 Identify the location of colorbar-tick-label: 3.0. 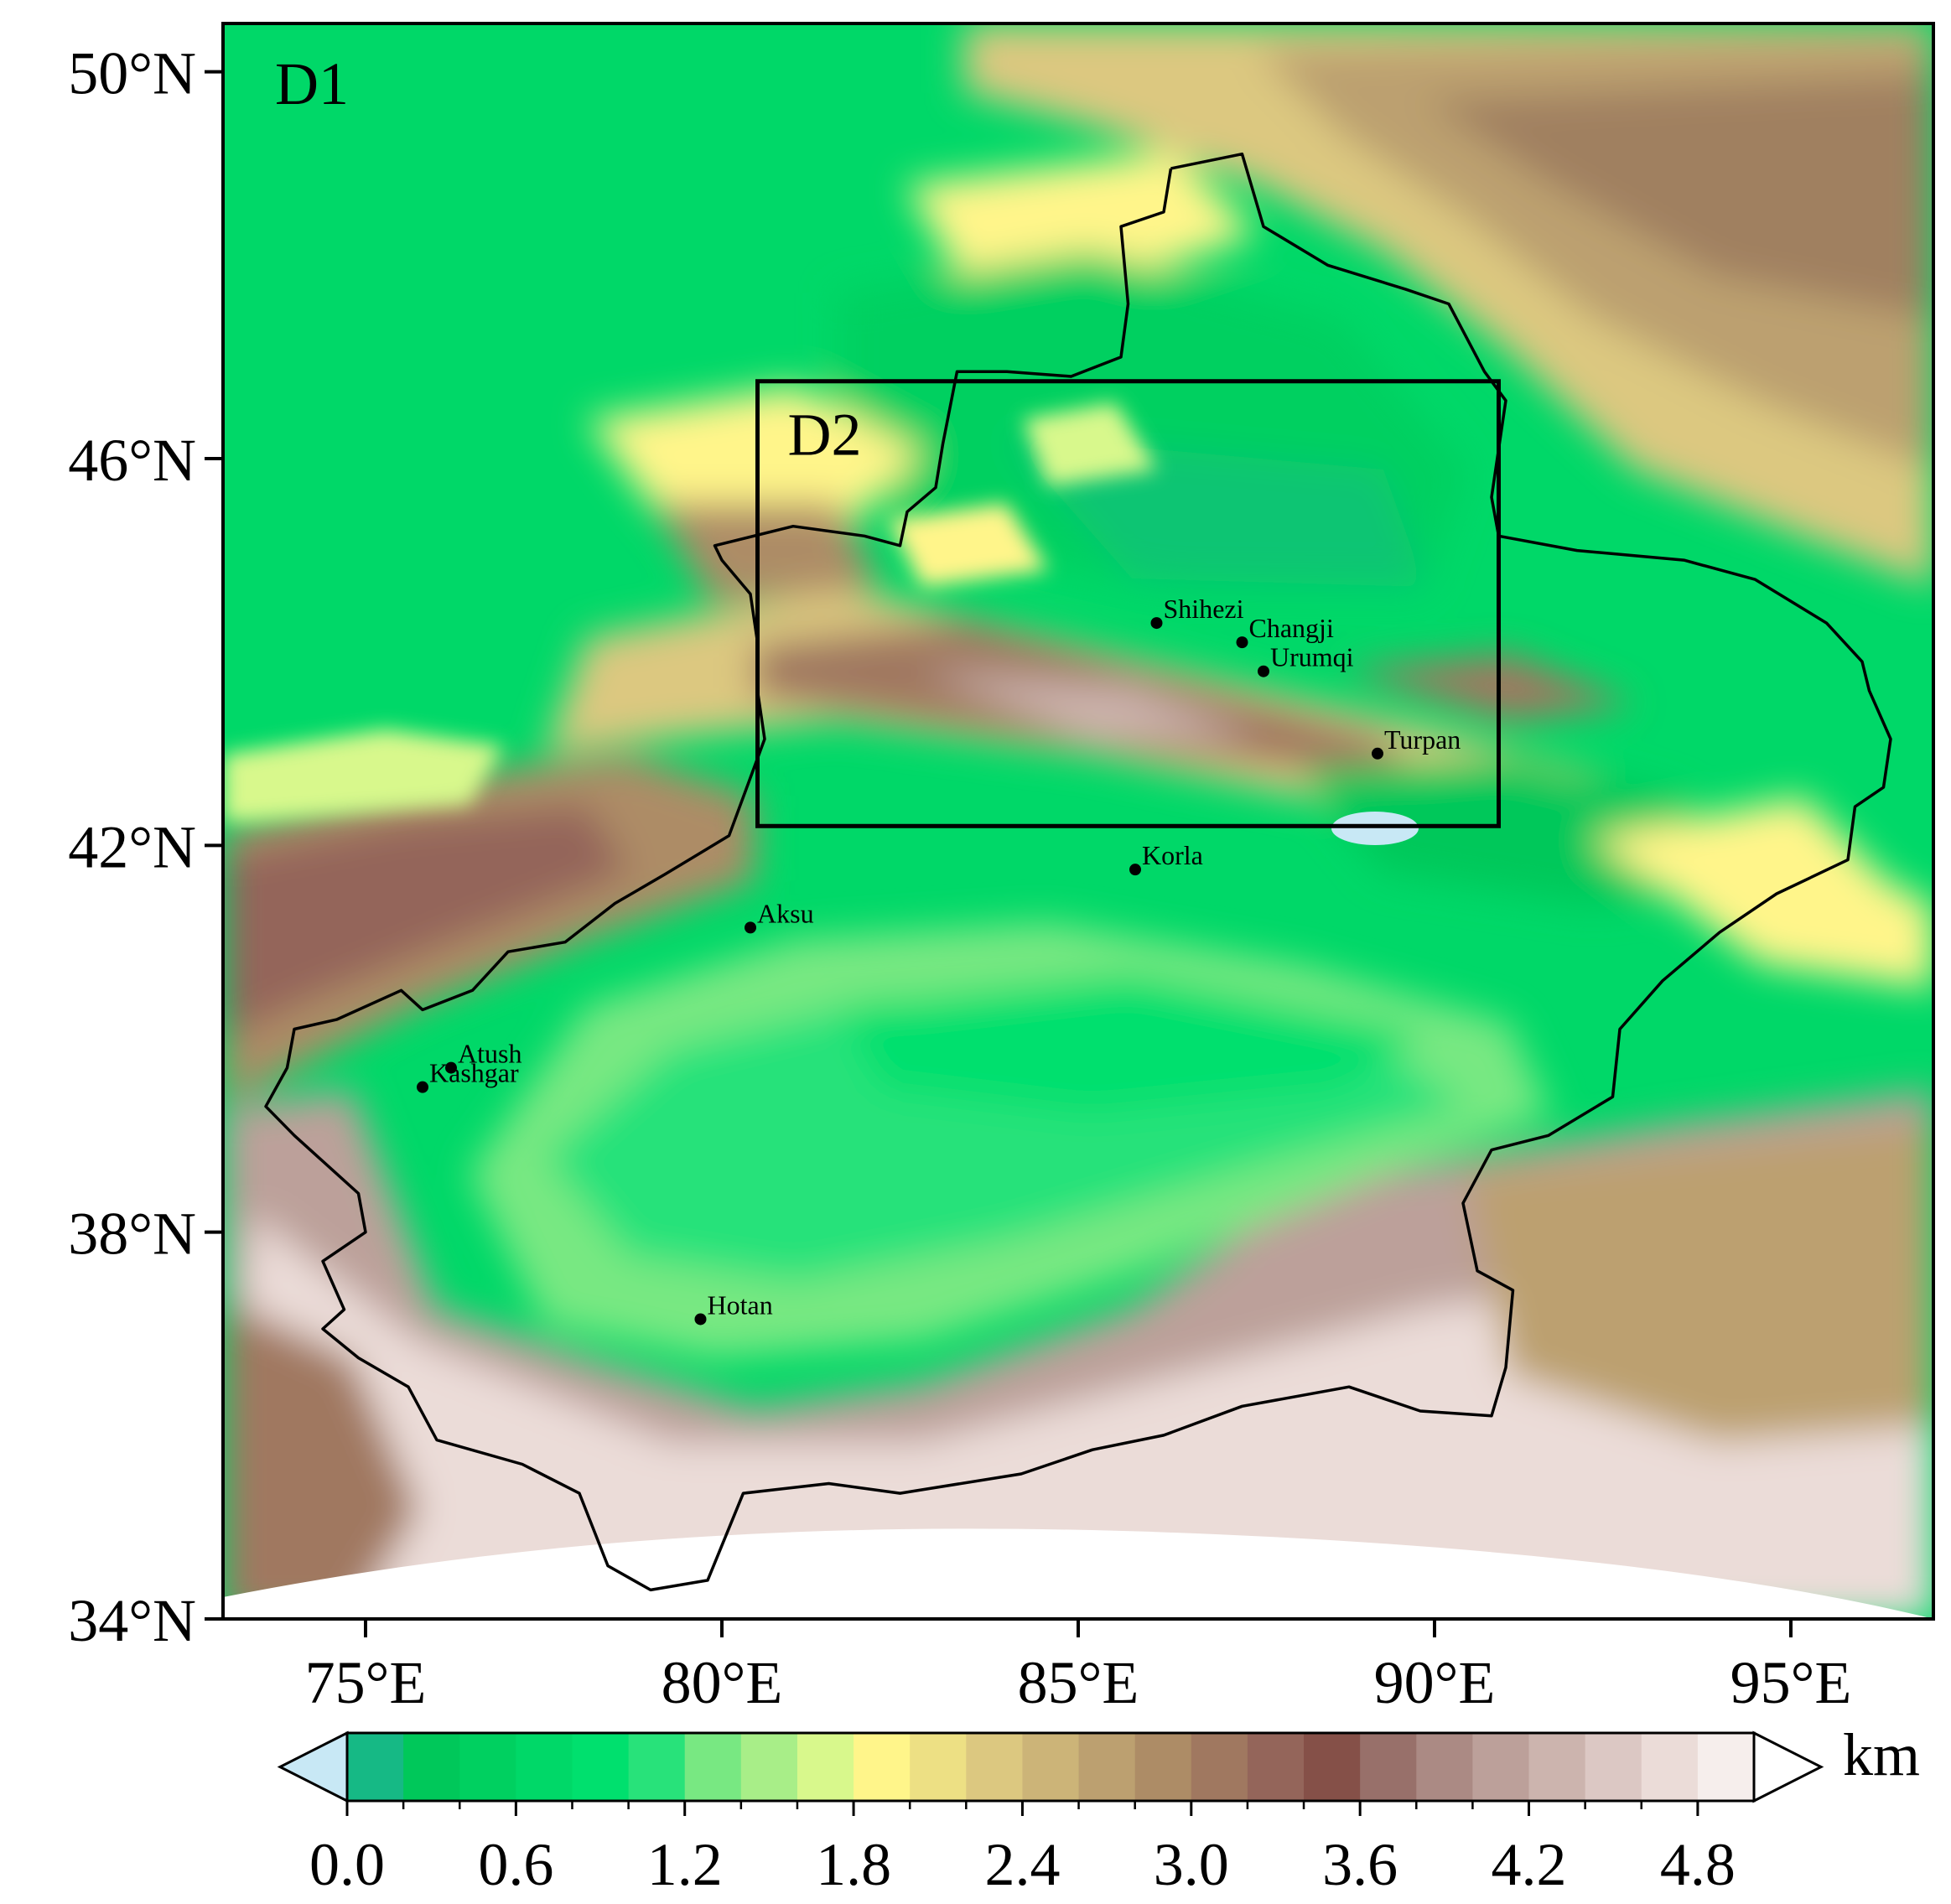
(1191, 1864).